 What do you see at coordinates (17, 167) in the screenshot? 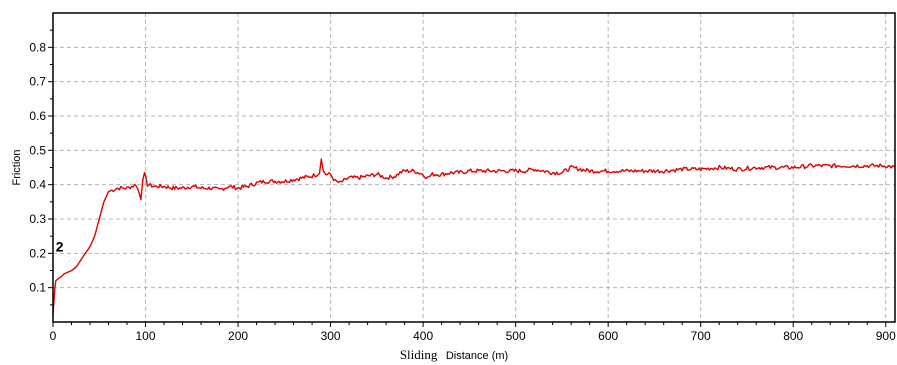
I see `y-axis-title: Friction` at bounding box center [17, 167].